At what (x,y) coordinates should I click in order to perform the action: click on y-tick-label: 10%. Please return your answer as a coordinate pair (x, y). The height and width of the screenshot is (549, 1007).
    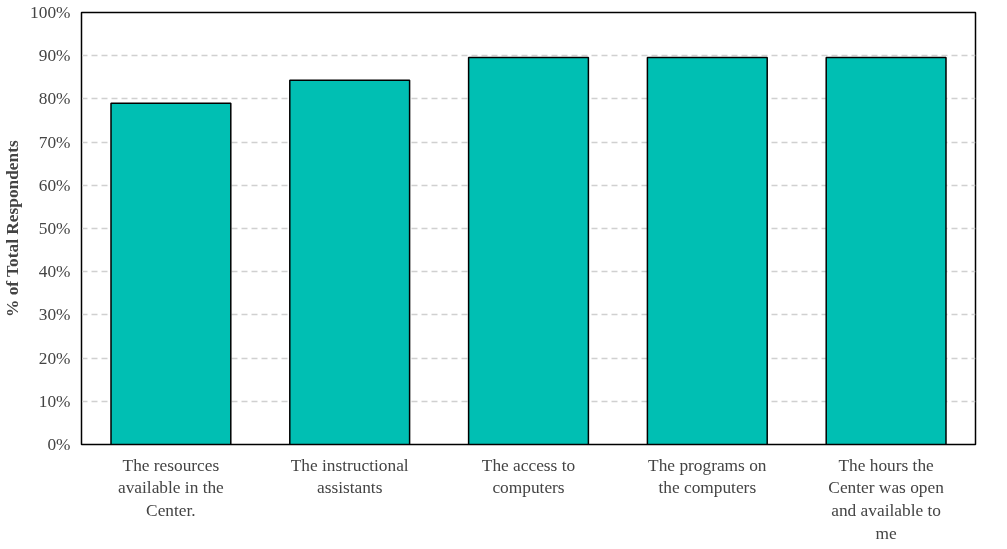
    Looking at the image, I should click on (54, 401).